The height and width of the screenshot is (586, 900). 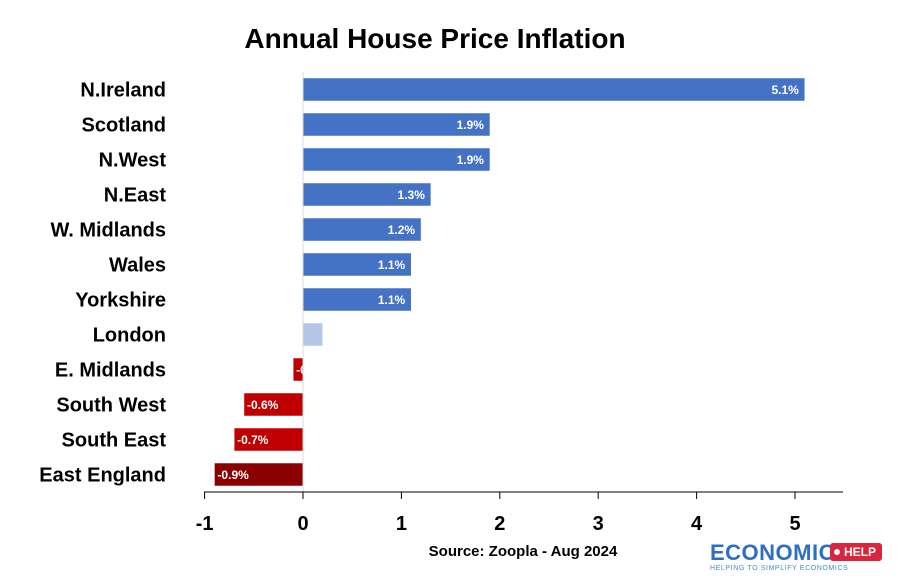 What do you see at coordinates (102, 476) in the screenshot?
I see `category-label: East England` at bounding box center [102, 476].